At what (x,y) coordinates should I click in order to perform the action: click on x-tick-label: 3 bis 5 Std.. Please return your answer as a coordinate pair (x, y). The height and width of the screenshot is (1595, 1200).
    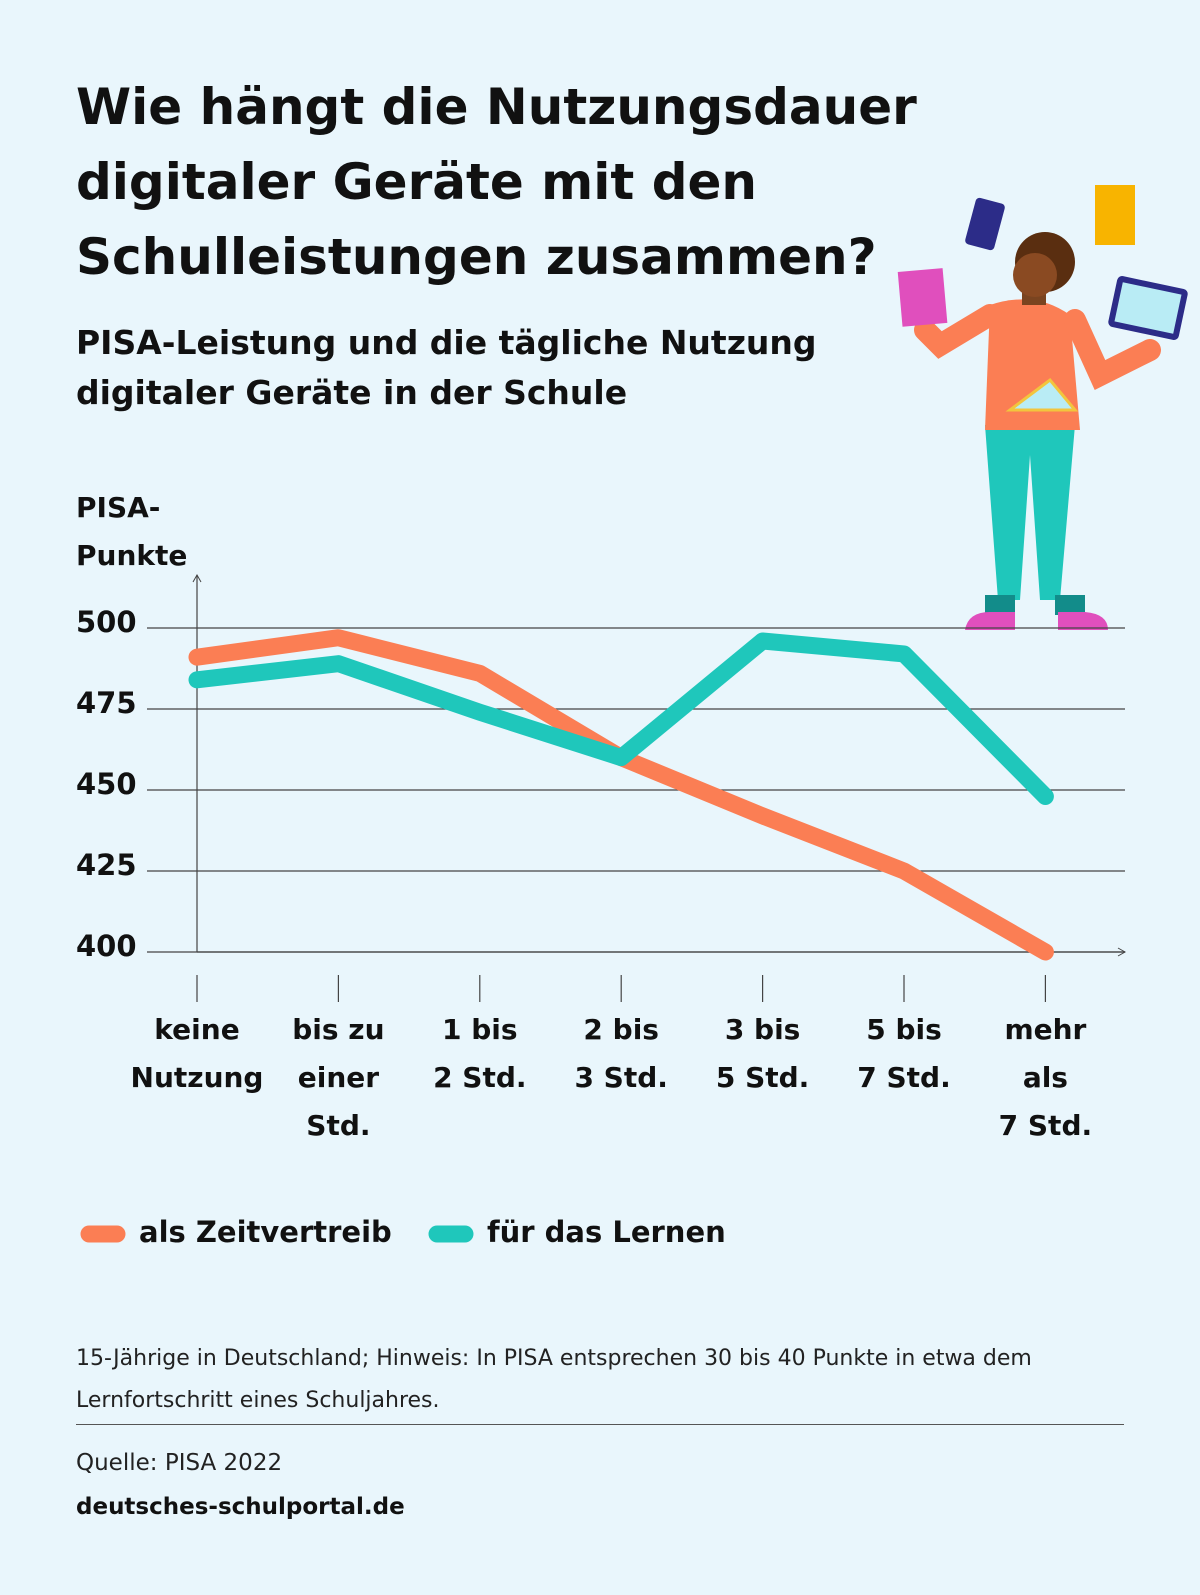
    Looking at the image, I should click on (762, 1053).